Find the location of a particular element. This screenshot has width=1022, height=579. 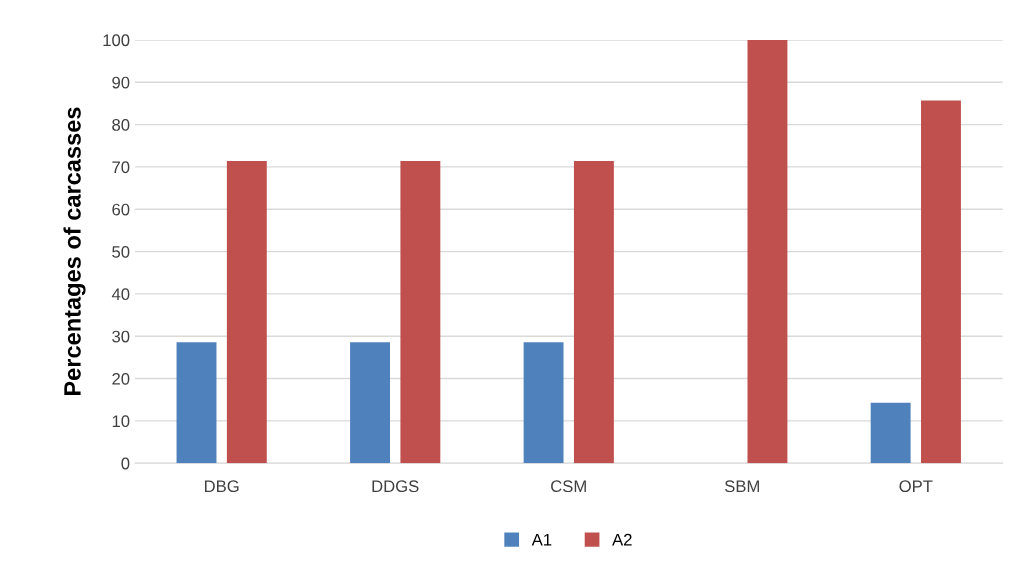

x-tick-label: SBM is located at coordinates (741, 486).